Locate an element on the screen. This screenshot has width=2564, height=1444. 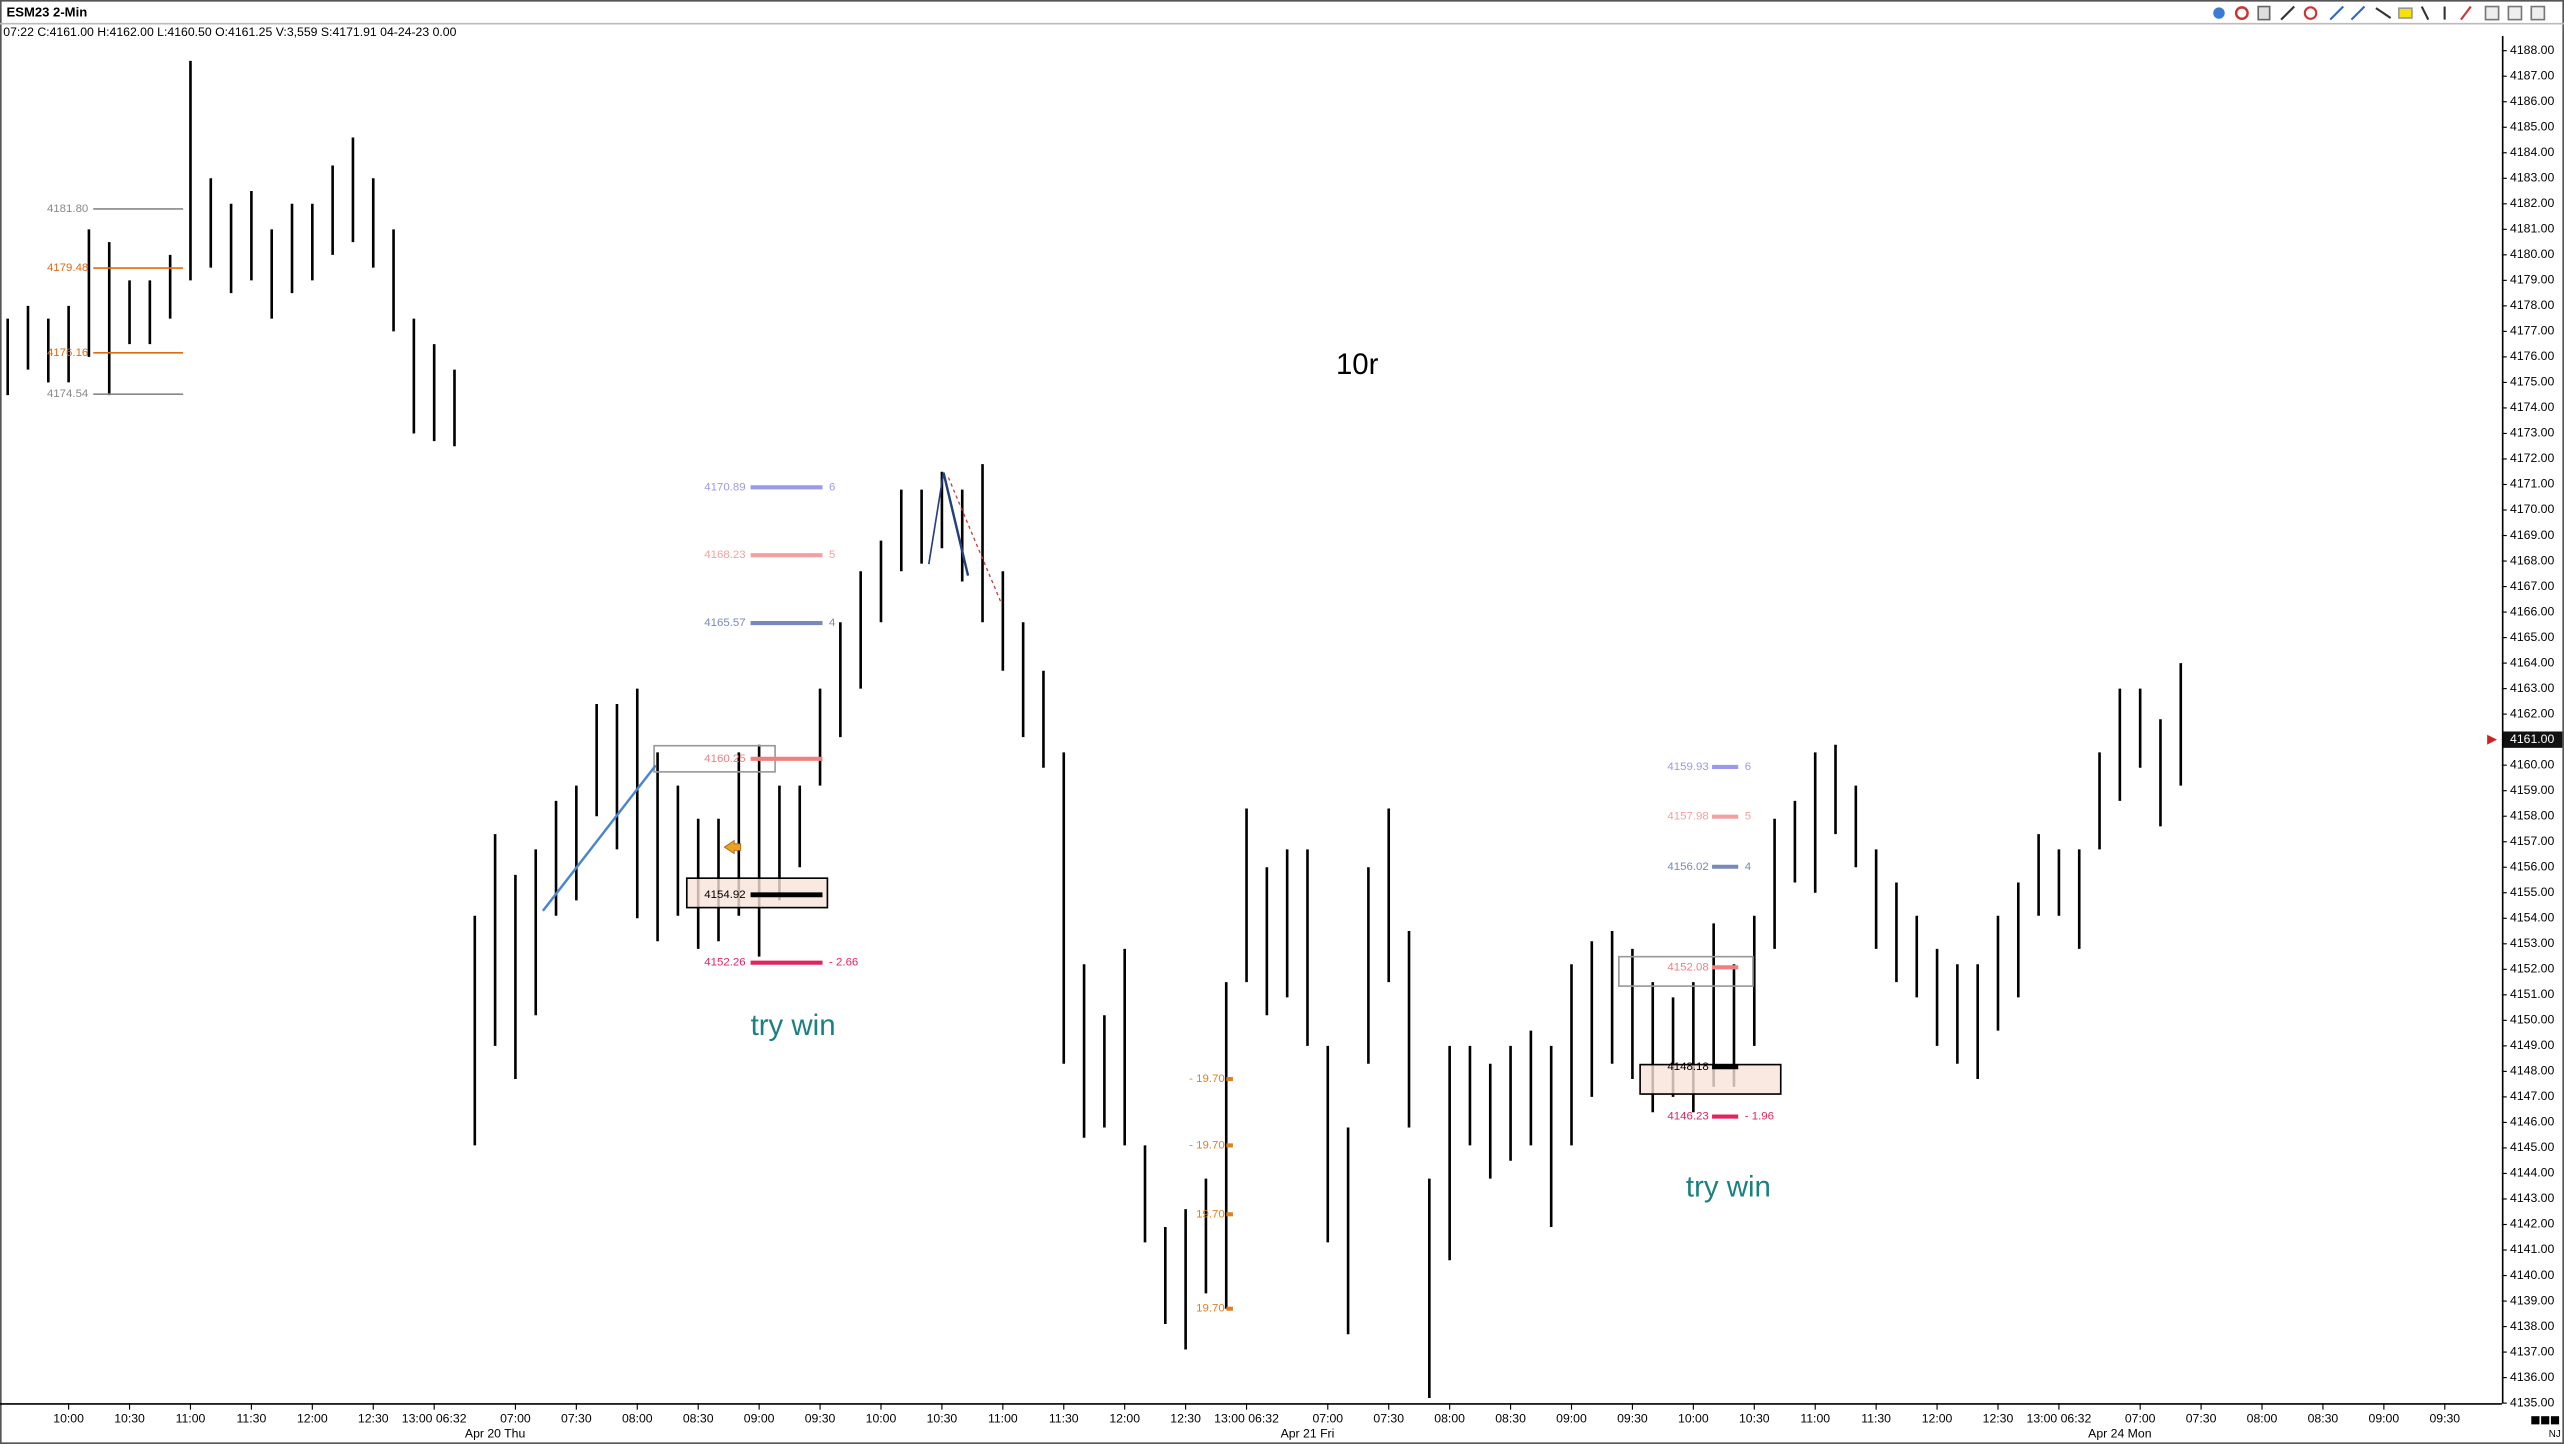
last-price-arrow is located at coordinates (2492, 739).